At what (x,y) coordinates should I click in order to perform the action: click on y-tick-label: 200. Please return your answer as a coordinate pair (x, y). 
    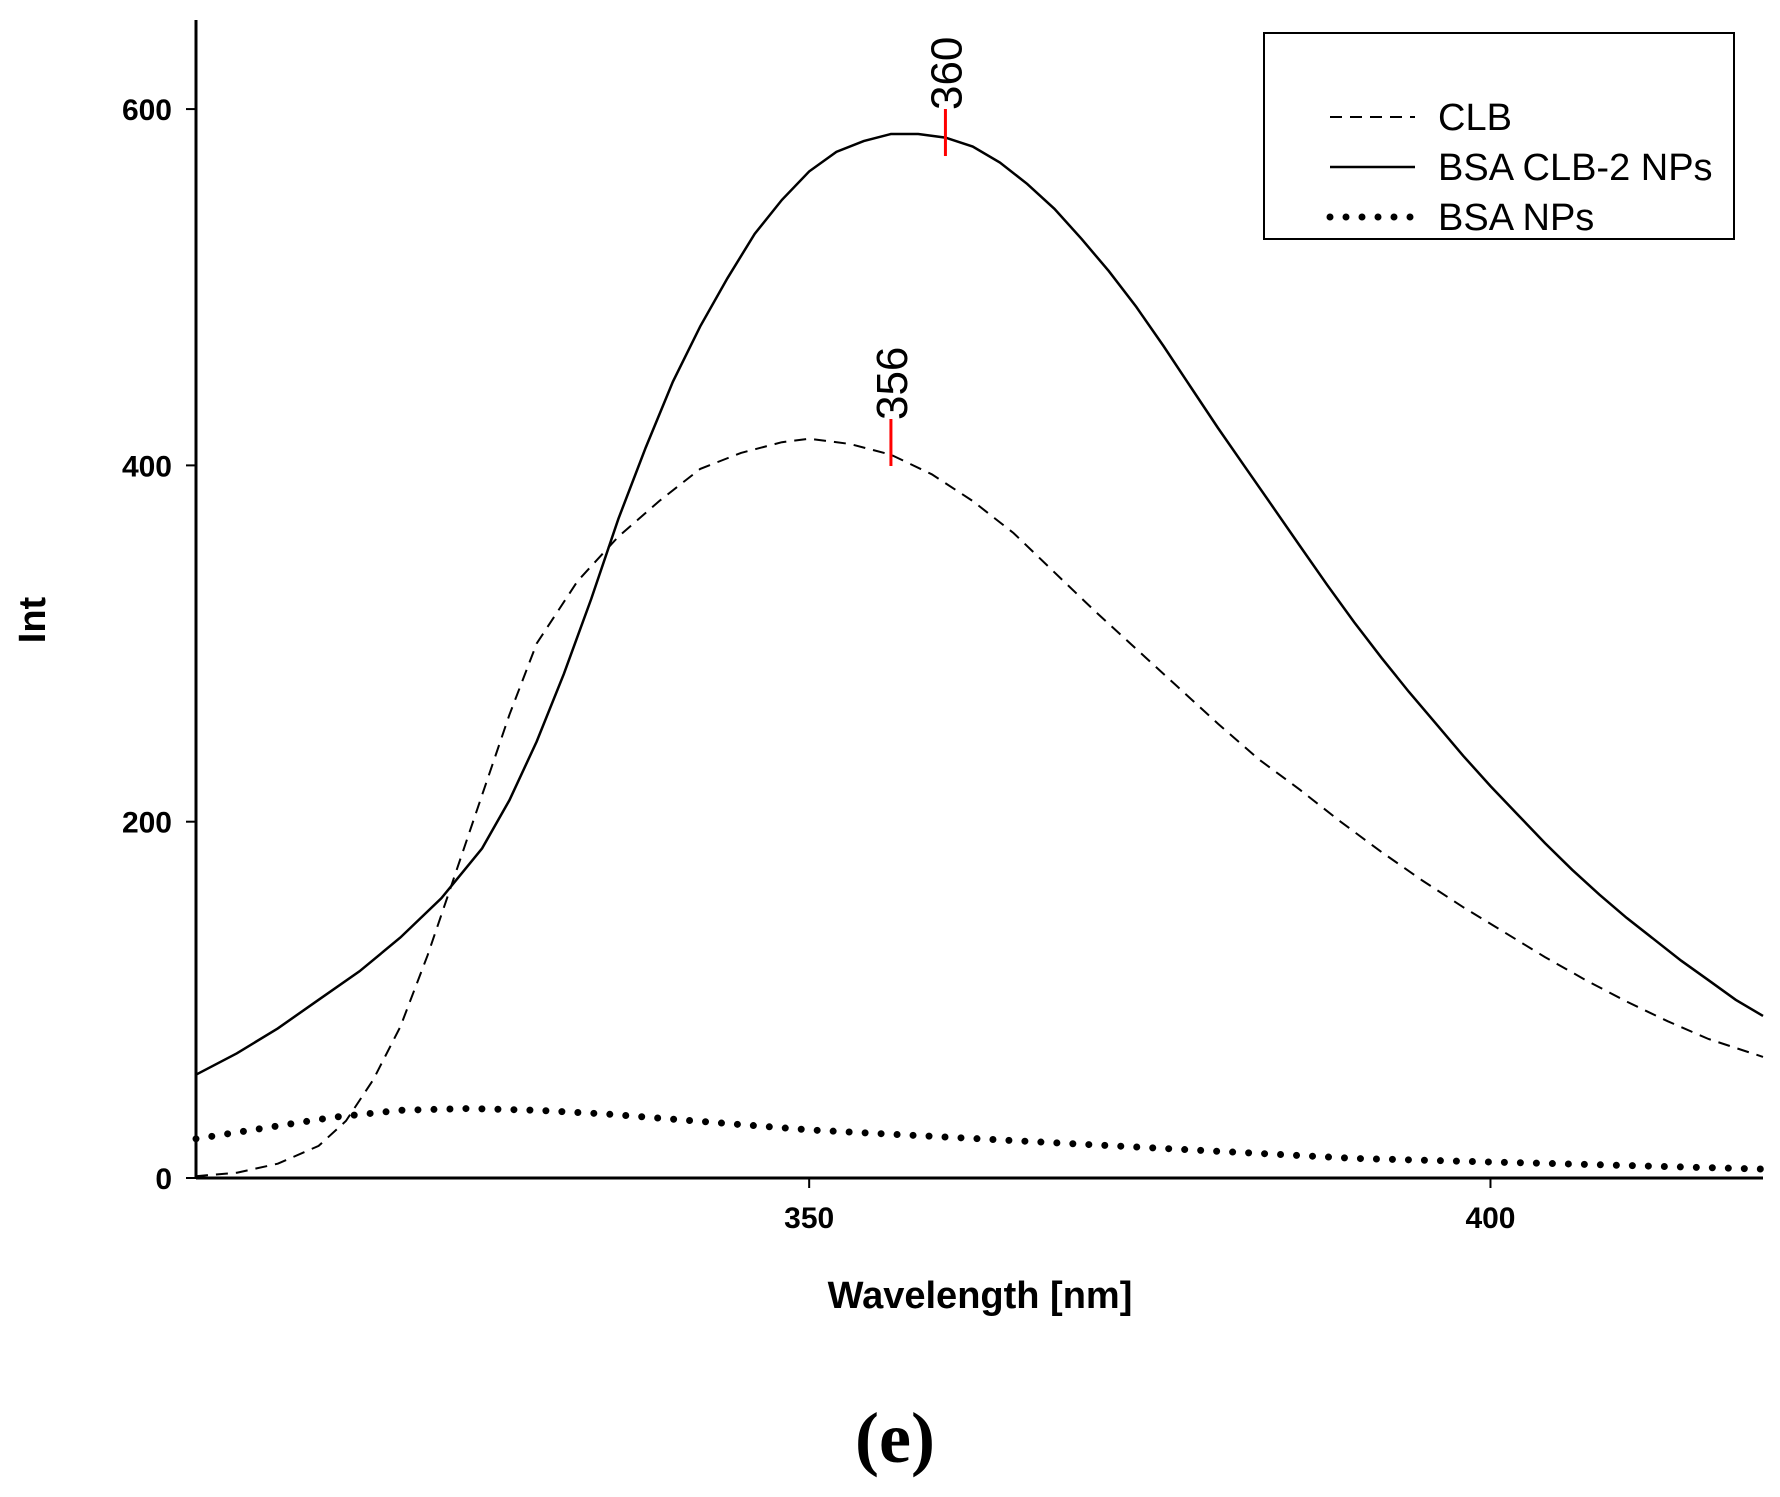
    Looking at the image, I should click on (147, 823).